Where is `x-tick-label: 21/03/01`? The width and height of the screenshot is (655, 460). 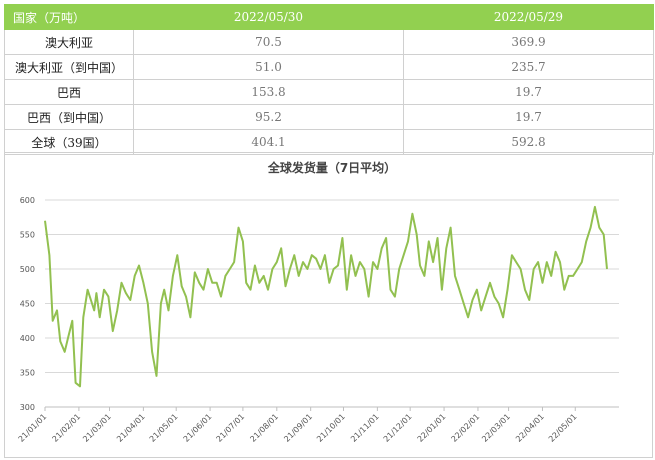 x-tick-label: 21/03/01 is located at coordinates (97, 428).